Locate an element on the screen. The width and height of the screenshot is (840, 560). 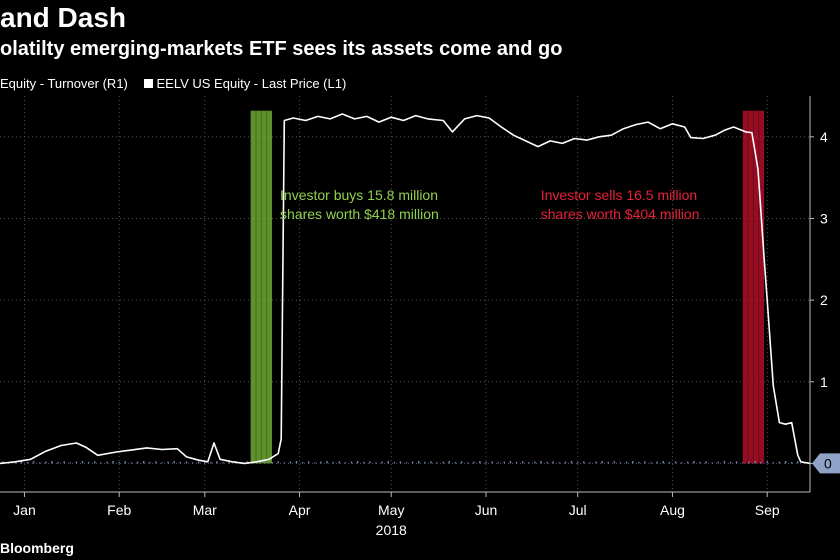
chart-title: and Dash is located at coordinates (63, 17).